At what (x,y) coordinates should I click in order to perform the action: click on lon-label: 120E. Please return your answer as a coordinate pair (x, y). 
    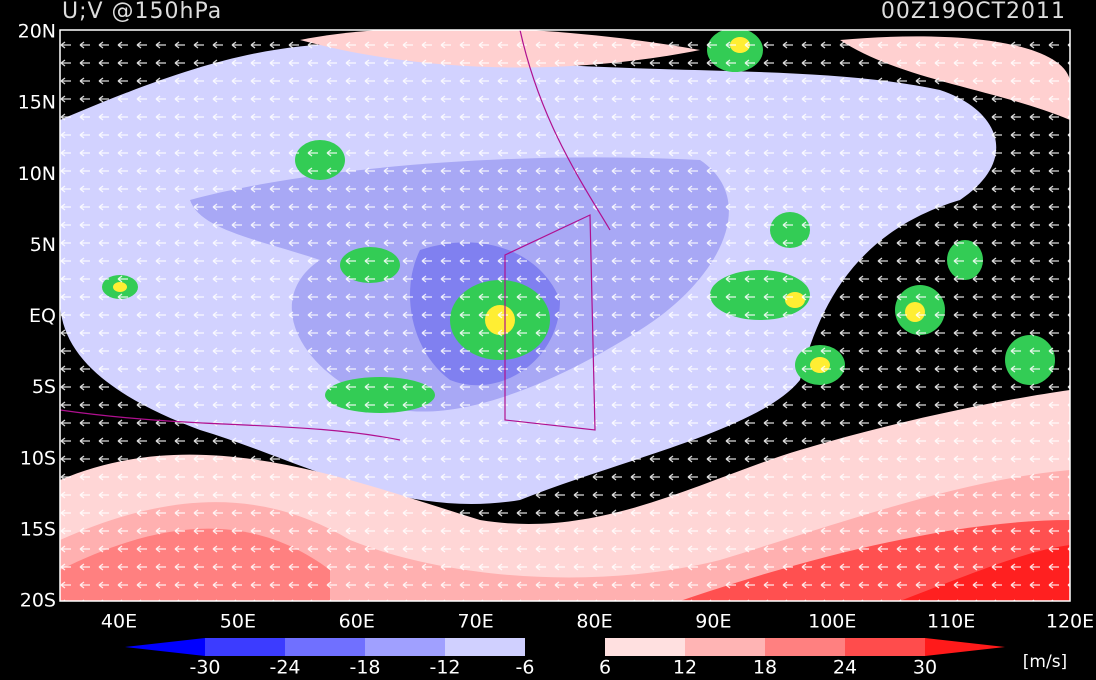
    Looking at the image, I should click on (1070, 622).